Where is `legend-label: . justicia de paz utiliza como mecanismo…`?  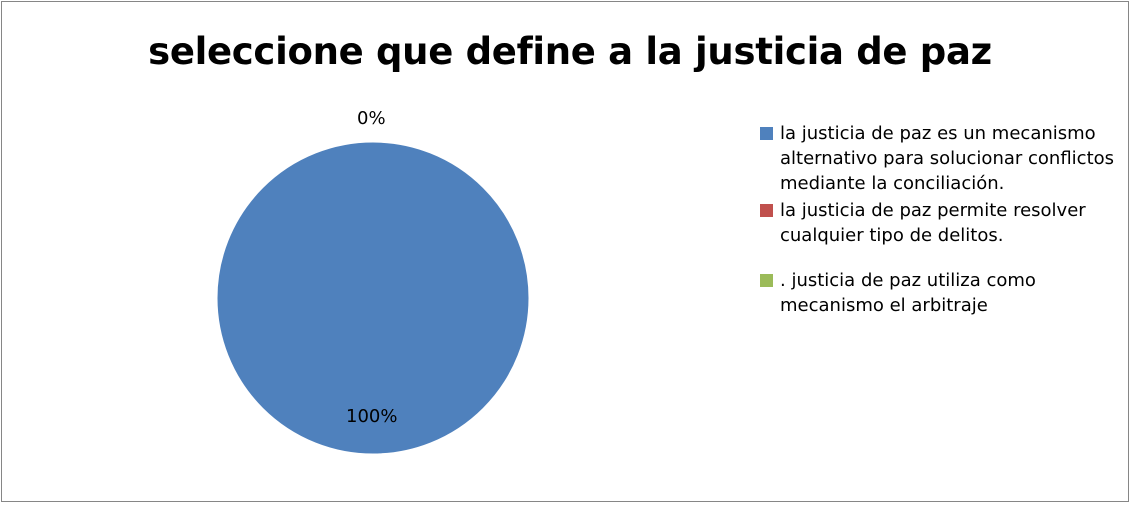 legend-label: . justicia de paz utiliza como mecanismo… is located at coordinates (908, 293).